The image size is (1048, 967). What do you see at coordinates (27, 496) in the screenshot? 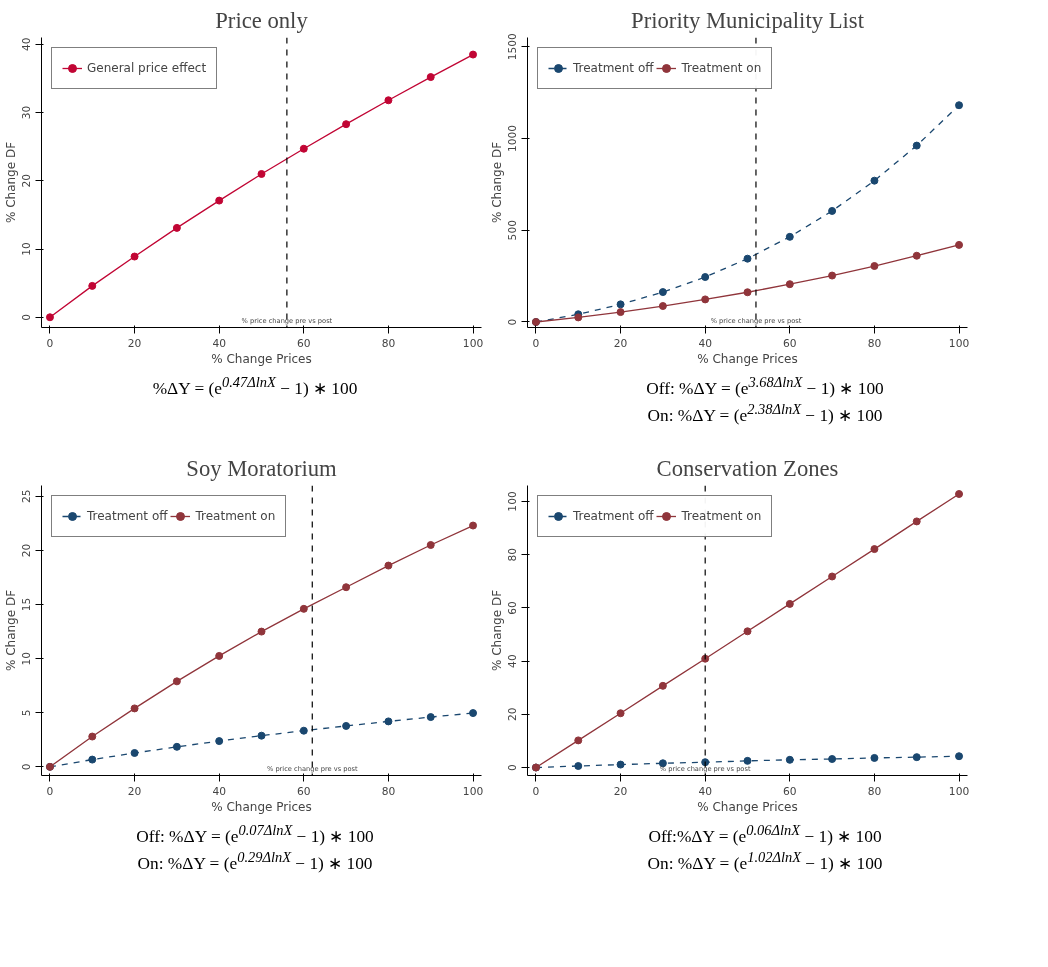
I see `y-tick-label: 25` at bounding box center [27, 496].